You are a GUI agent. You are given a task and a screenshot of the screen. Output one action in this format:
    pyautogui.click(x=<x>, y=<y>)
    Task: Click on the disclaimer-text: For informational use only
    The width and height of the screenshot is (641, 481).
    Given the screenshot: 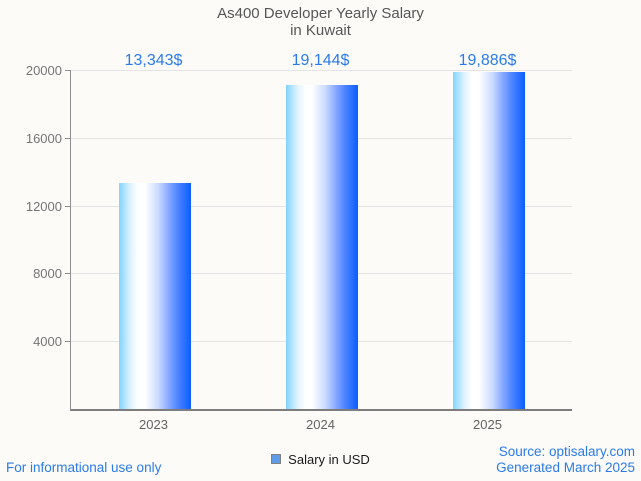 What is the action you would take?
    pyautogui.click(x=84, y=467)
    